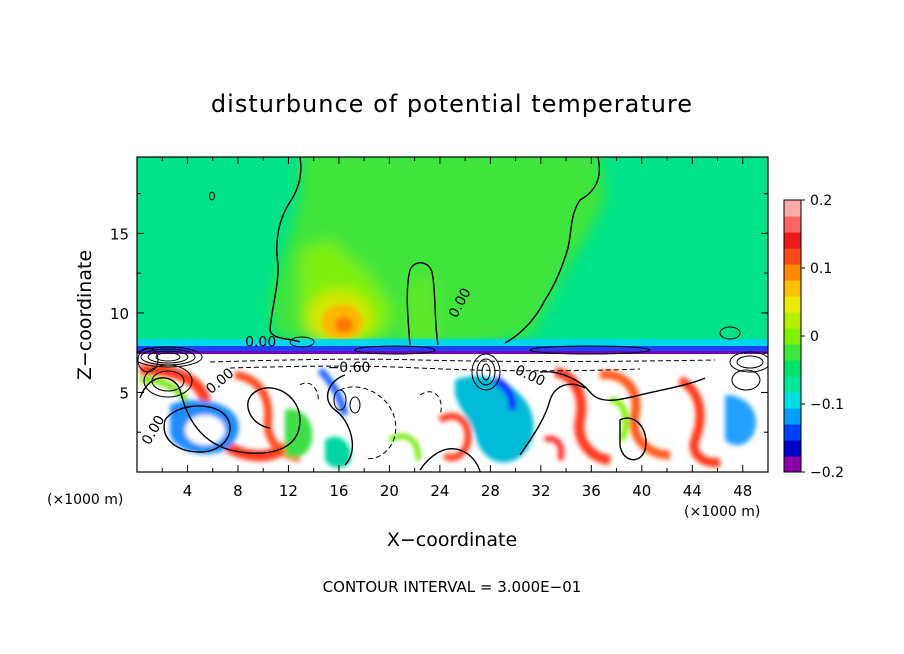 The height and width of the screenshot is (654, 904). I want to click on x-unit-right: (×1000 m), so click(722, 512).